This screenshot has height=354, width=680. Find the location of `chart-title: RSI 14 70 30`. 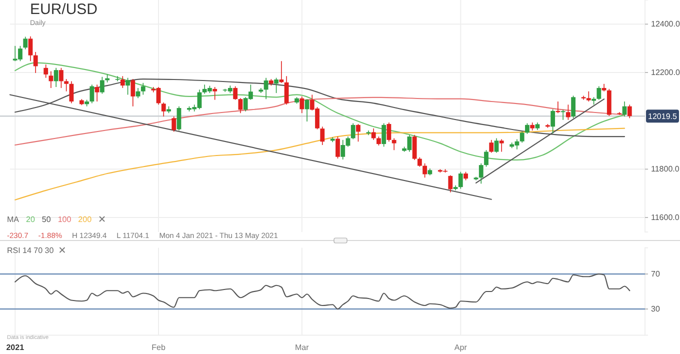

chart-title: RSI 14 70 30 is located at coordinates (30, 250).